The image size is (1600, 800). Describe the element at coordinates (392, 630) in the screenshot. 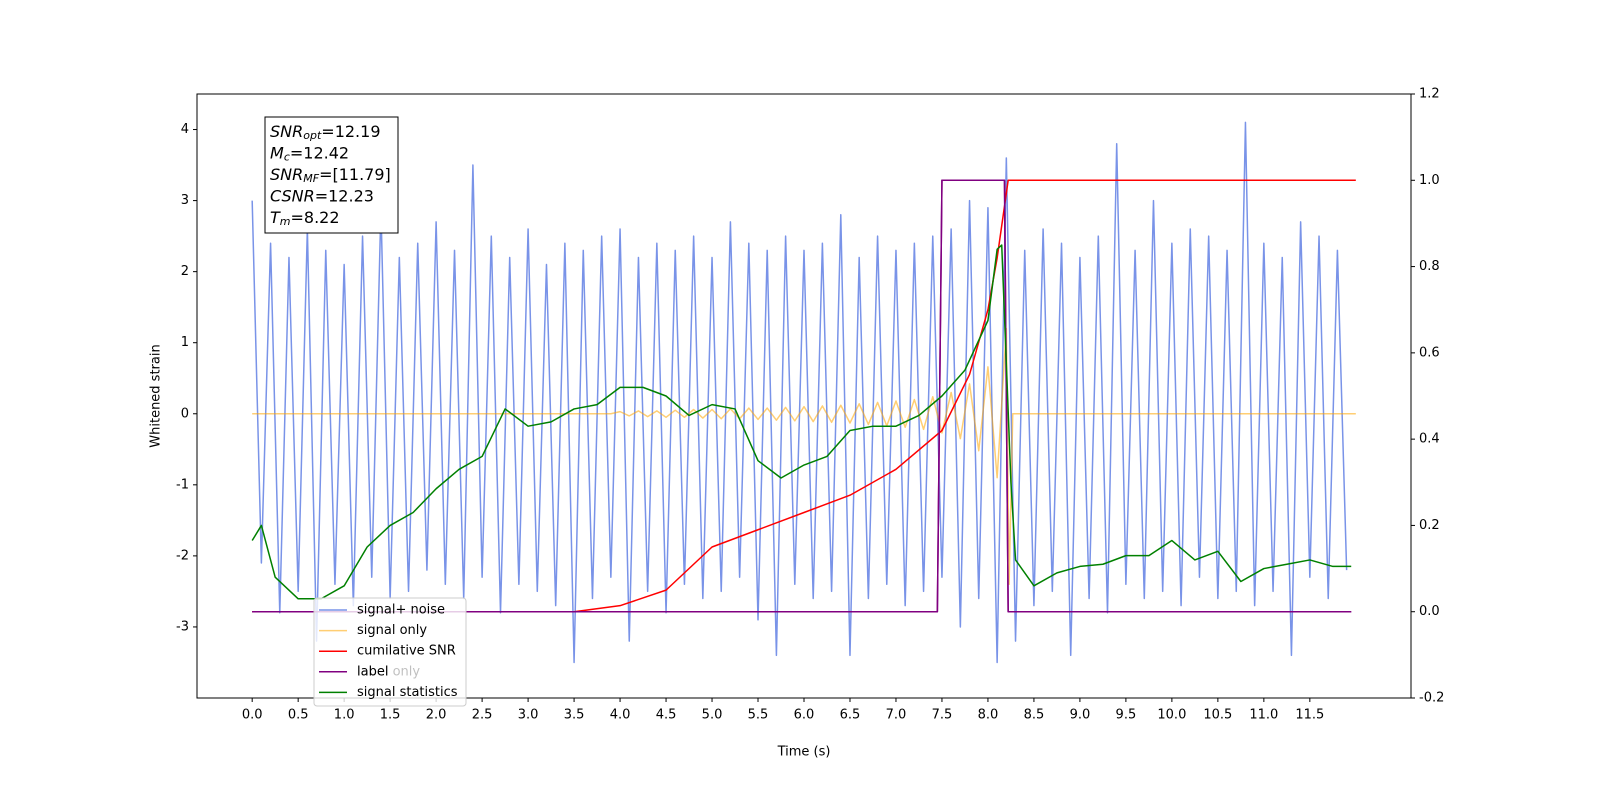

I see `legend-label: signal only` at that location.